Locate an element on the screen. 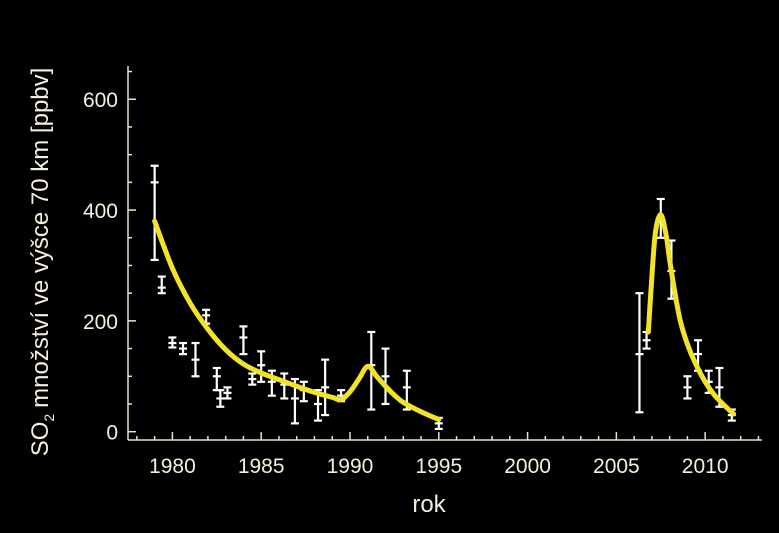 This screenshot has width=779, height=533. y-axis-title-prefix: SO is located at coordinates (40, 439).